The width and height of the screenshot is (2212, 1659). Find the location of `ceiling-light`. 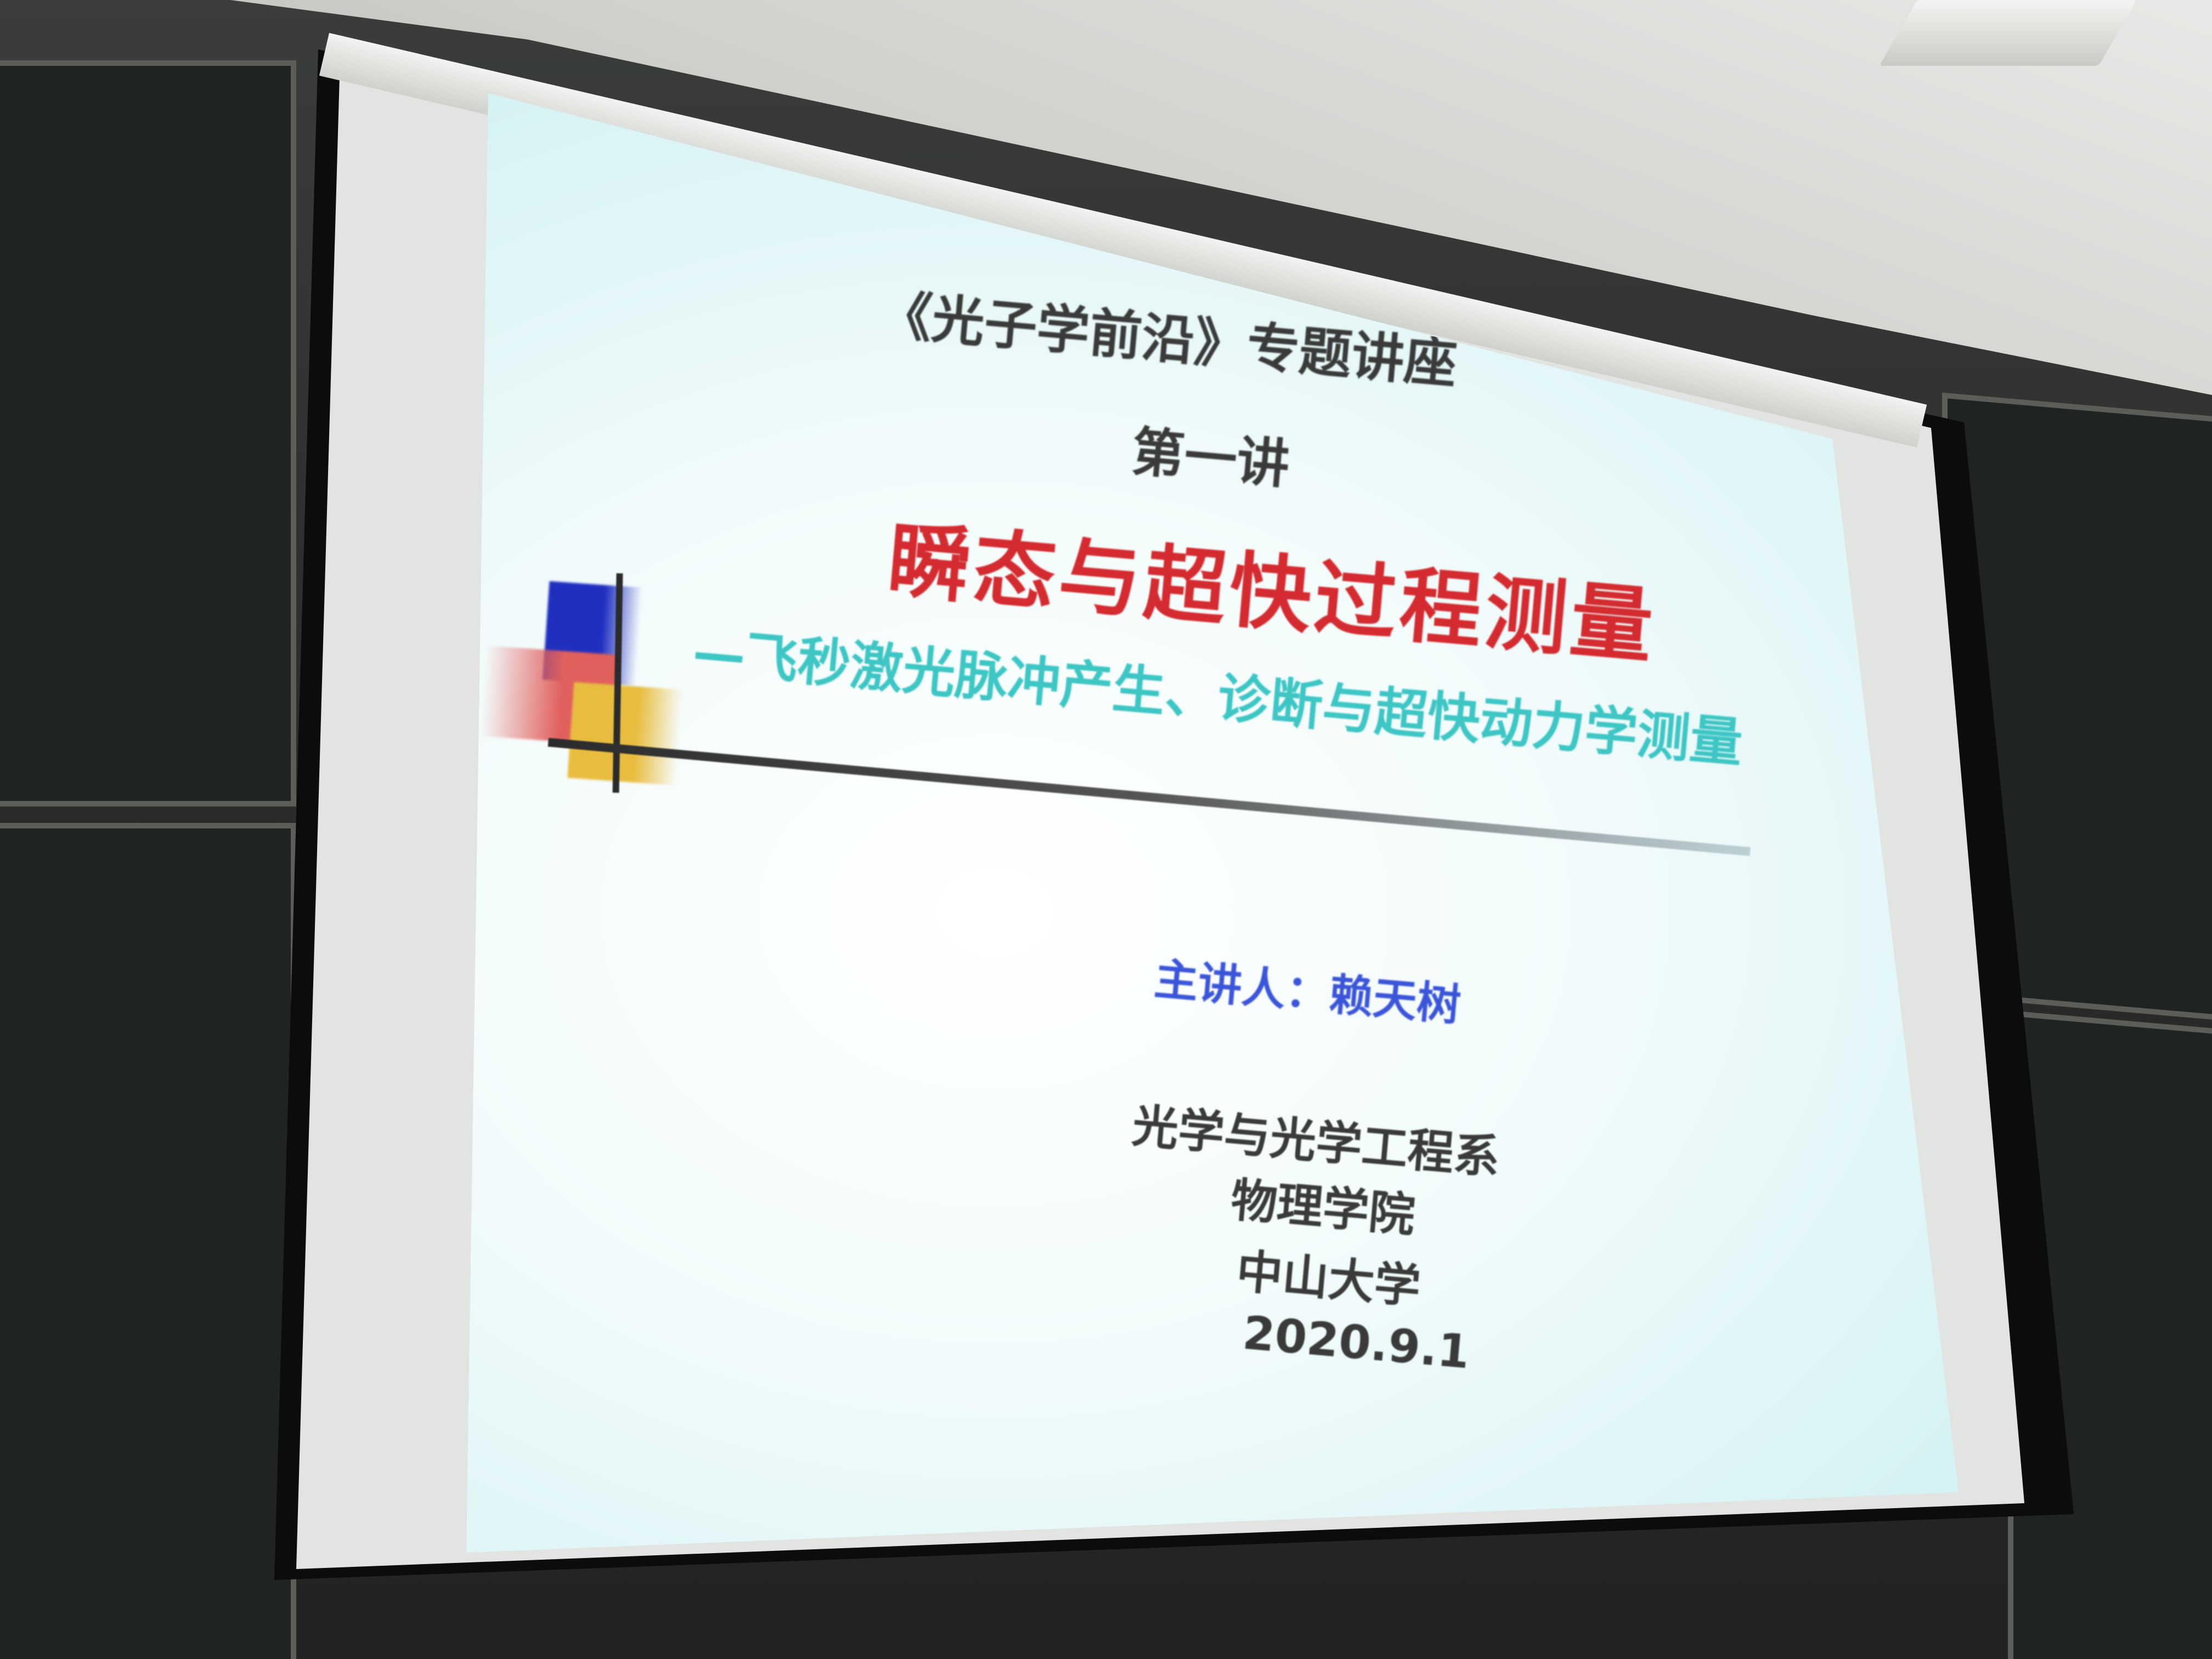

ceiling-light is located at coordinates (2008, 33).